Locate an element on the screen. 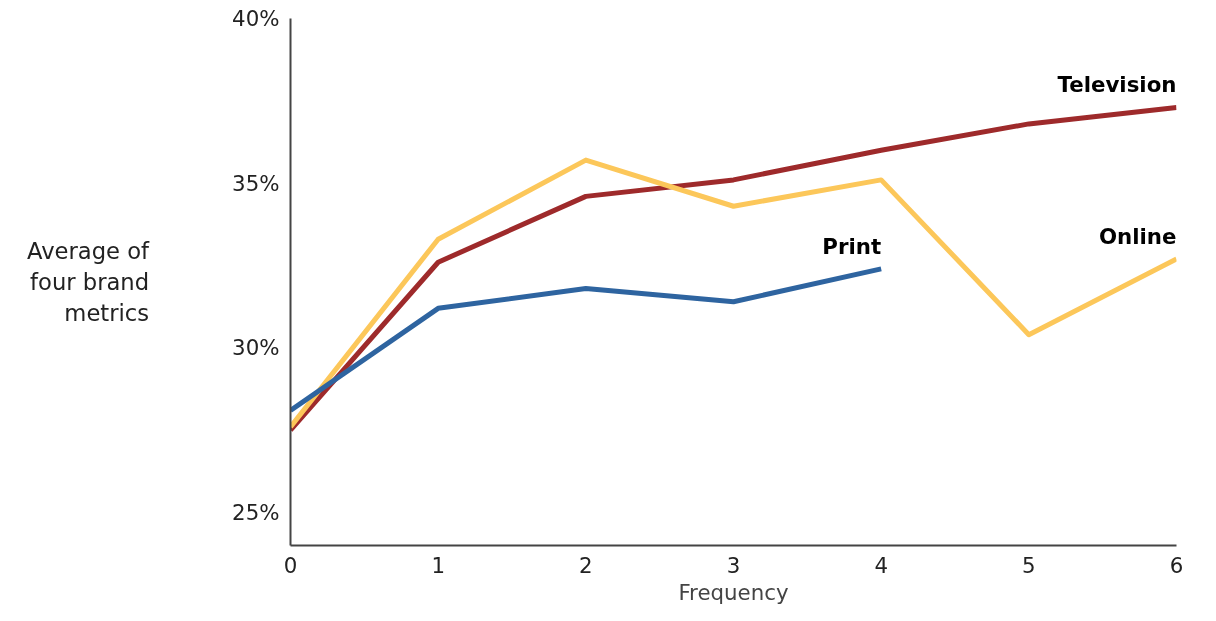  y-axis-title: Average of four brand metrics is located at coordinates (89, 282).